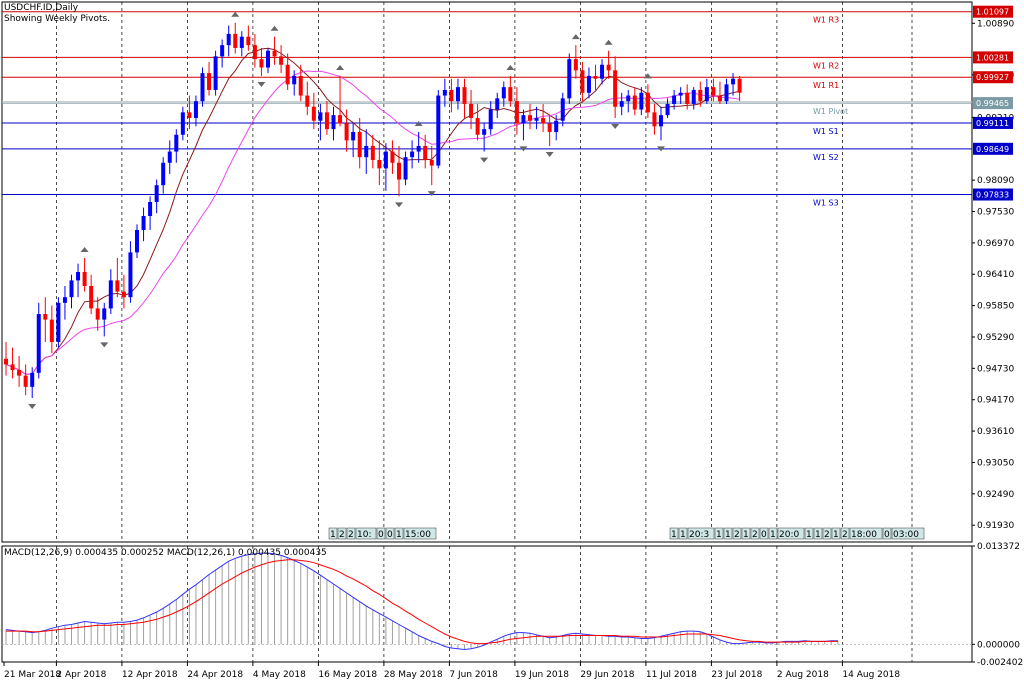  I want to click on time-tick-label: 12 Apr 2018, so click(150, 675).